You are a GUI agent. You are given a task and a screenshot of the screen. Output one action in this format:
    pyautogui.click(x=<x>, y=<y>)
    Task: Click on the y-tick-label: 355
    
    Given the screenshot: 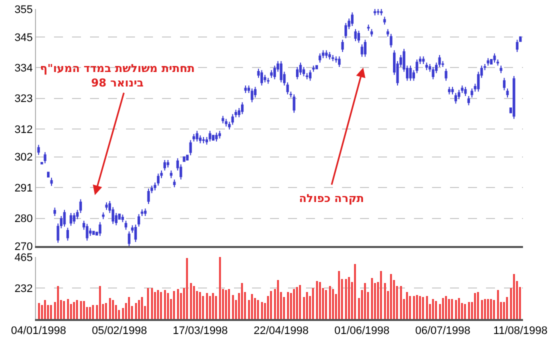 What is the action you would take?
    pyautogui.click(x=23, y=10)
    